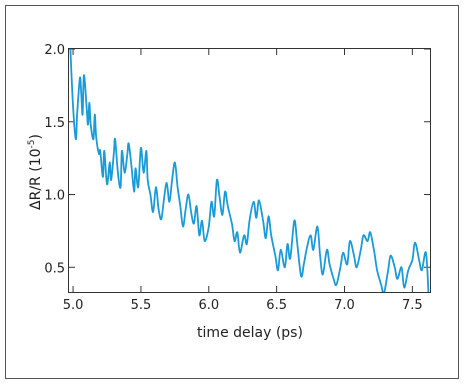 This screenshot has height=386, width=466. I want to click on x-tick-label: 7.0, so click(344, 305).